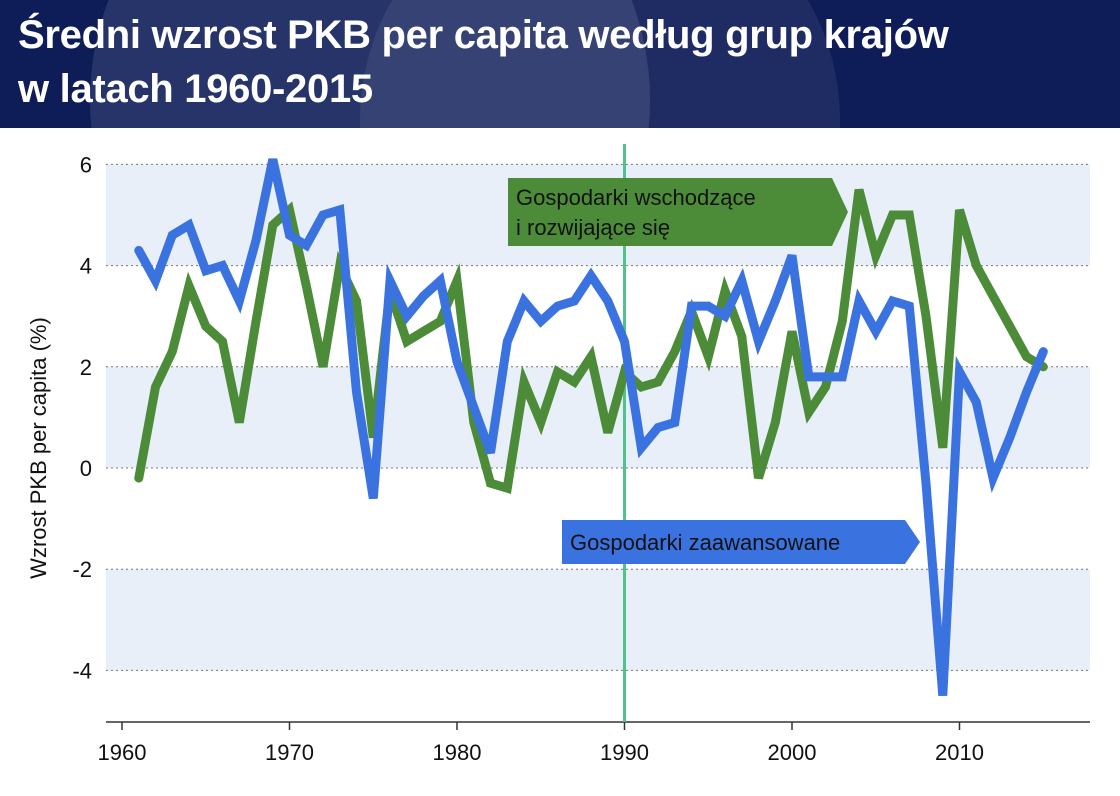 The width and height of the screenshot is (1120, 796). I want to click on x-tick-label: 1960, so click(122, 752).